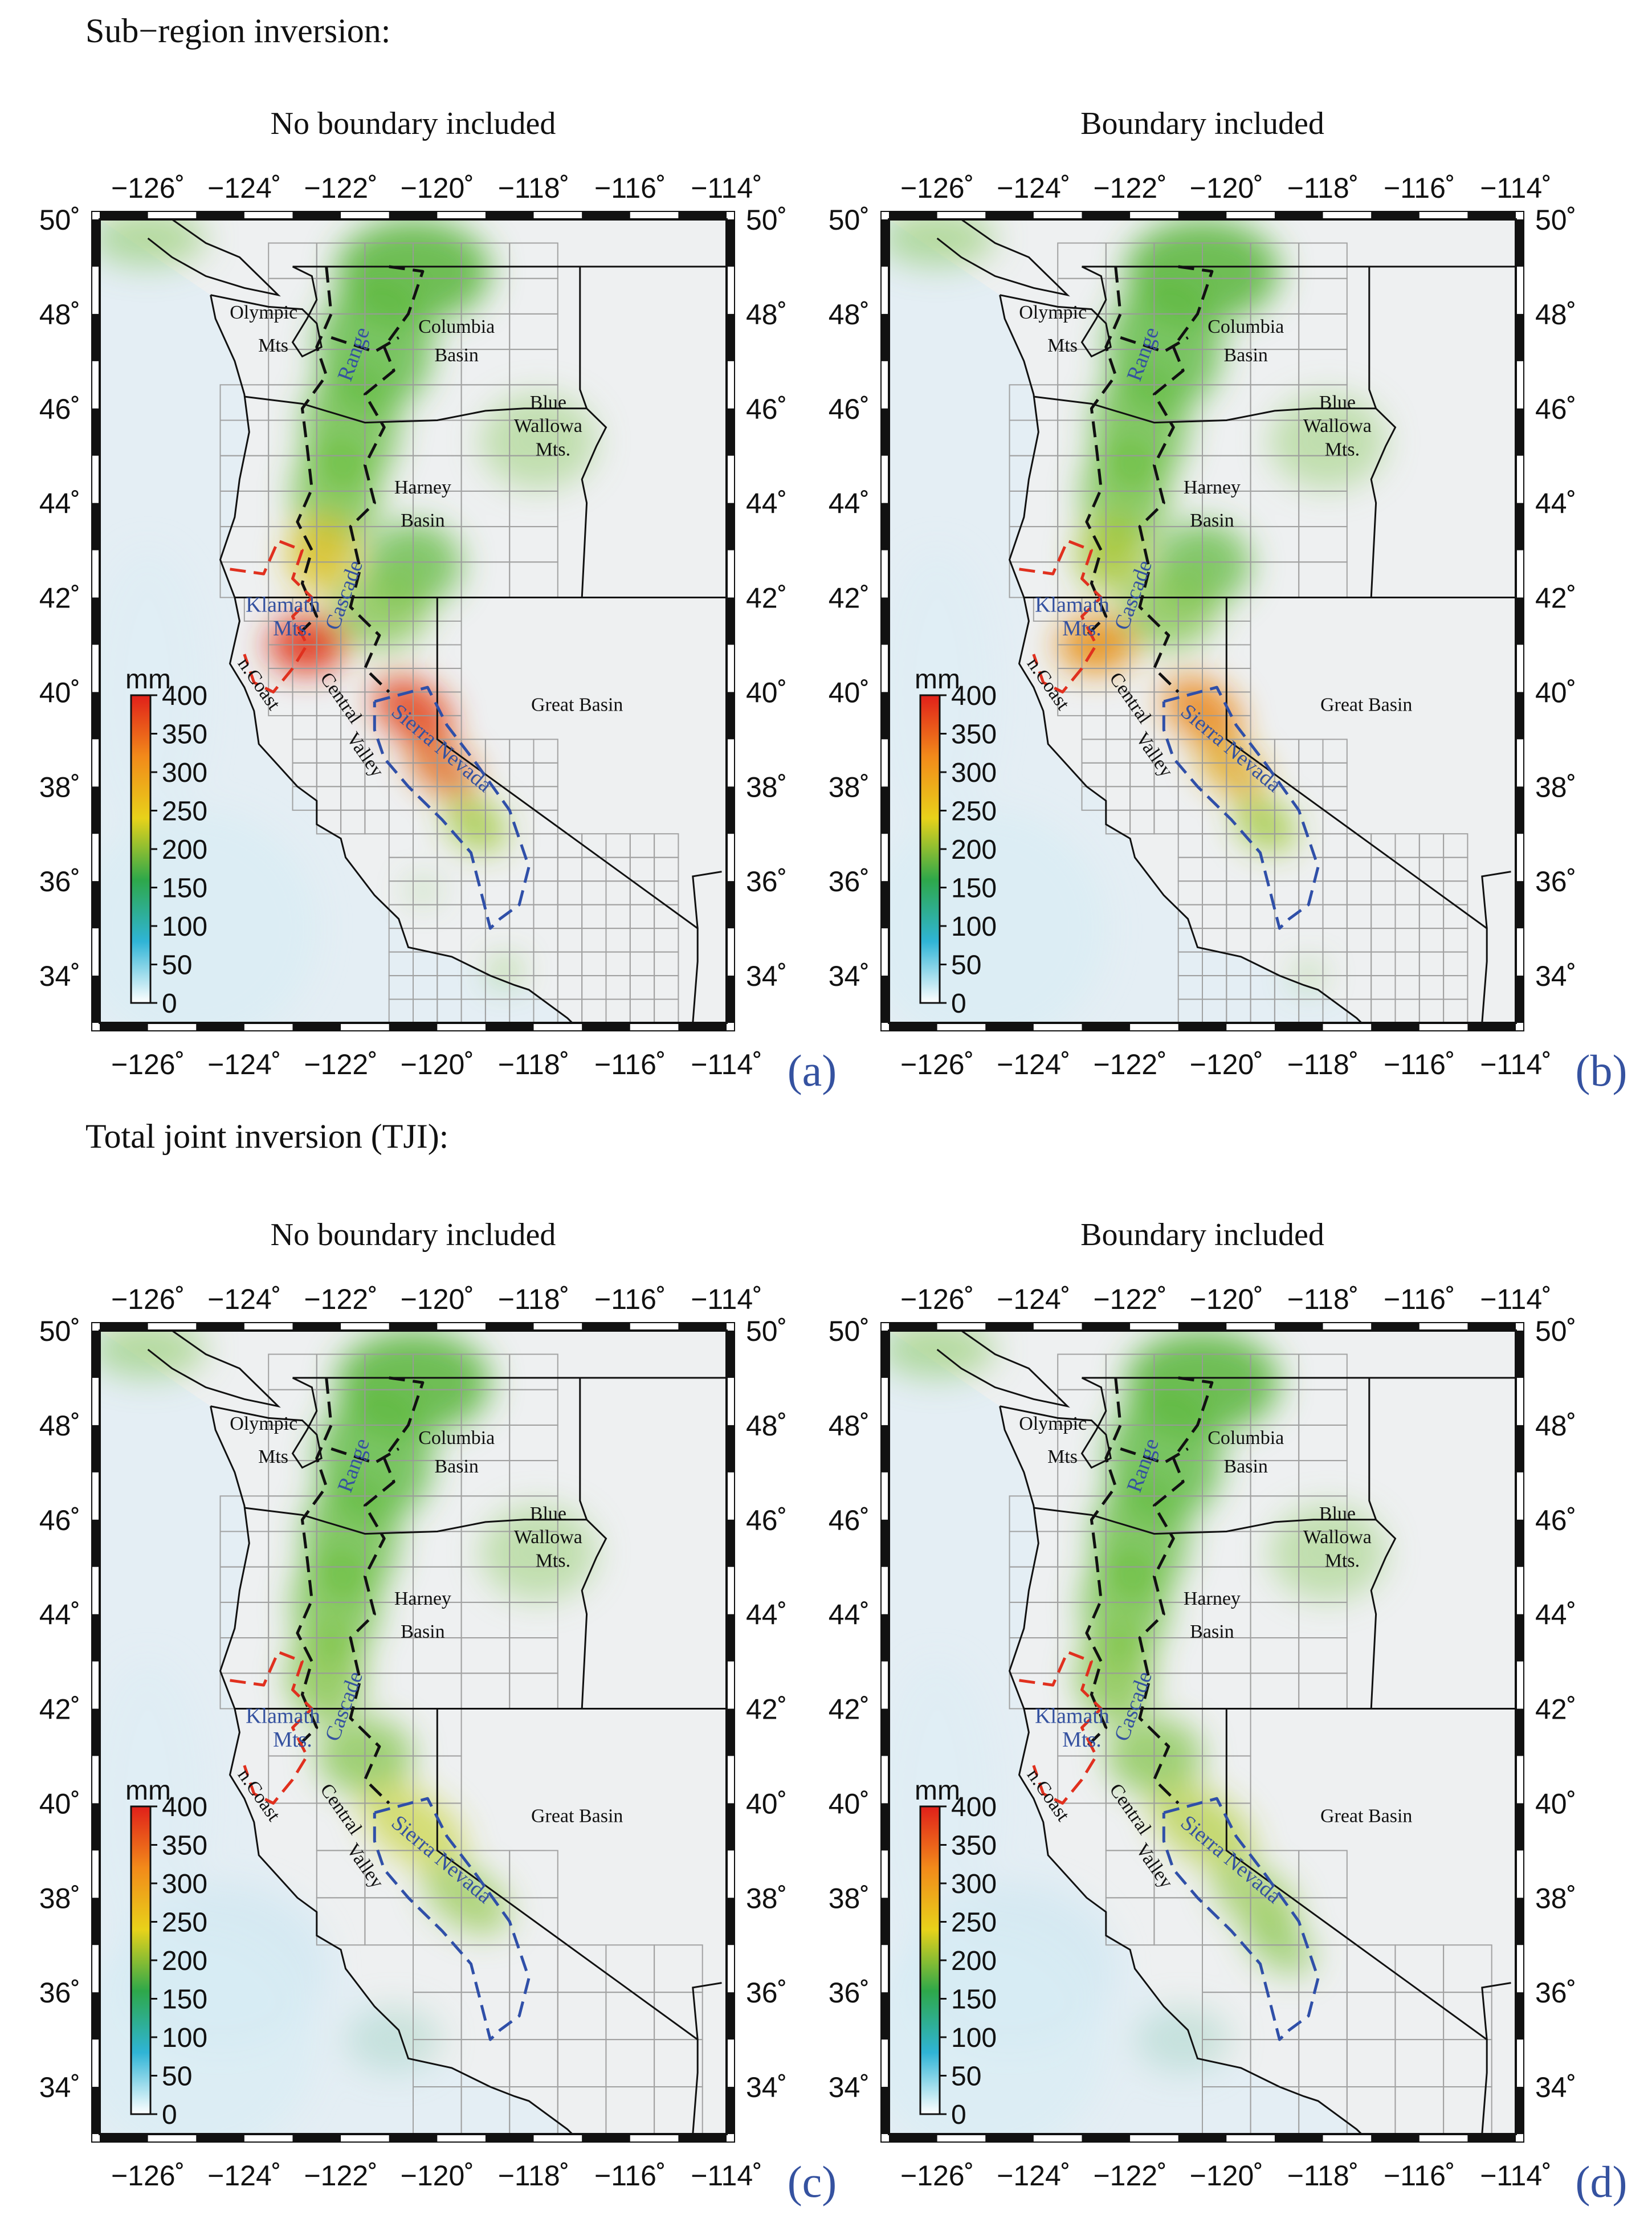  What do you see at coordinates (437, 1299) in the screenshot?
I see `lon-tick-top: −120˚` at bounding box center [437, 1299].